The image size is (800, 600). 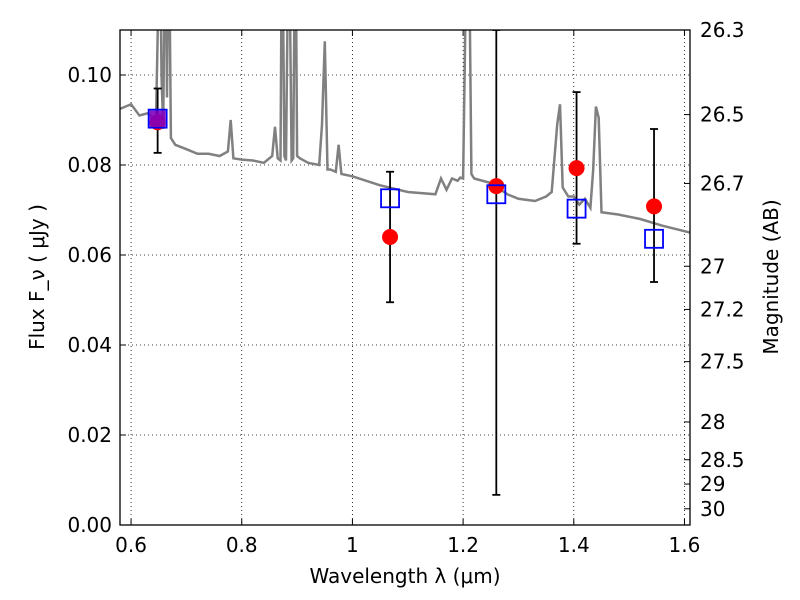 What do you see at coordinates (722, 115) in the screenshot?
I see `y2-tick-label: 26.5` at bounding box center [722, 115].